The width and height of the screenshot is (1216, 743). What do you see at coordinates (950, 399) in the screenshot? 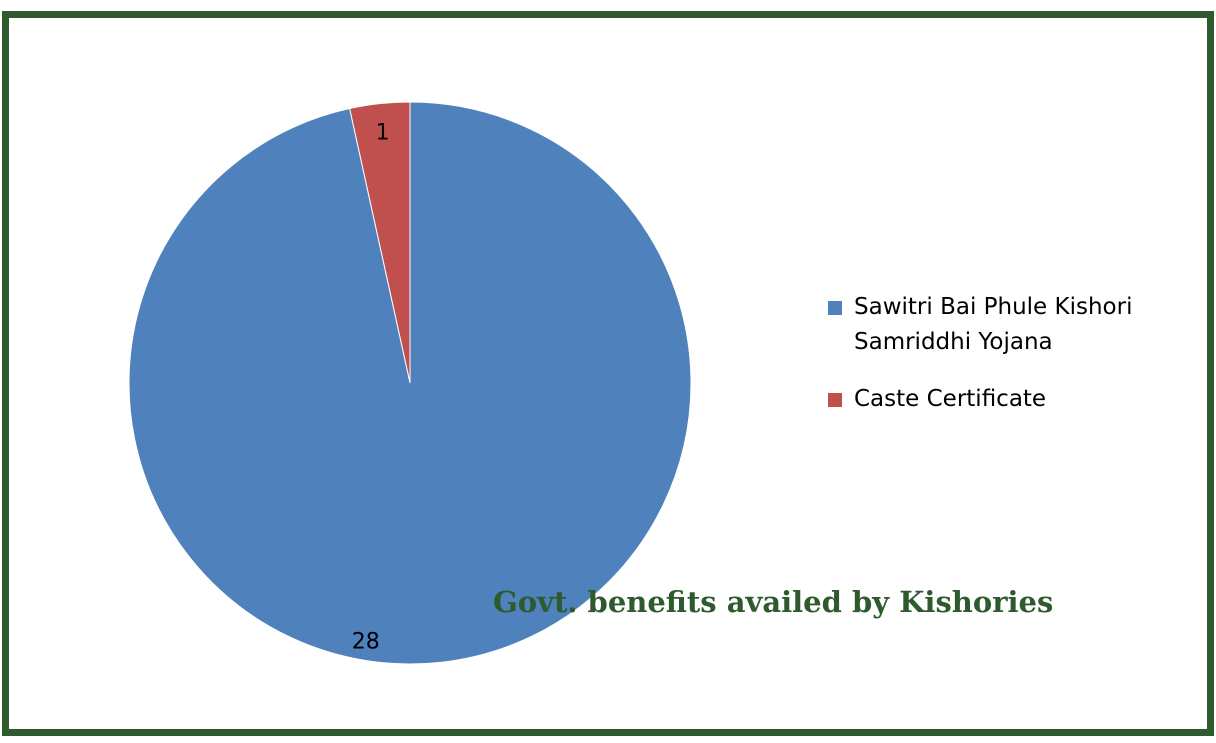
I see `legend-label: Caste Certificate` at bounding box center [950, 399].